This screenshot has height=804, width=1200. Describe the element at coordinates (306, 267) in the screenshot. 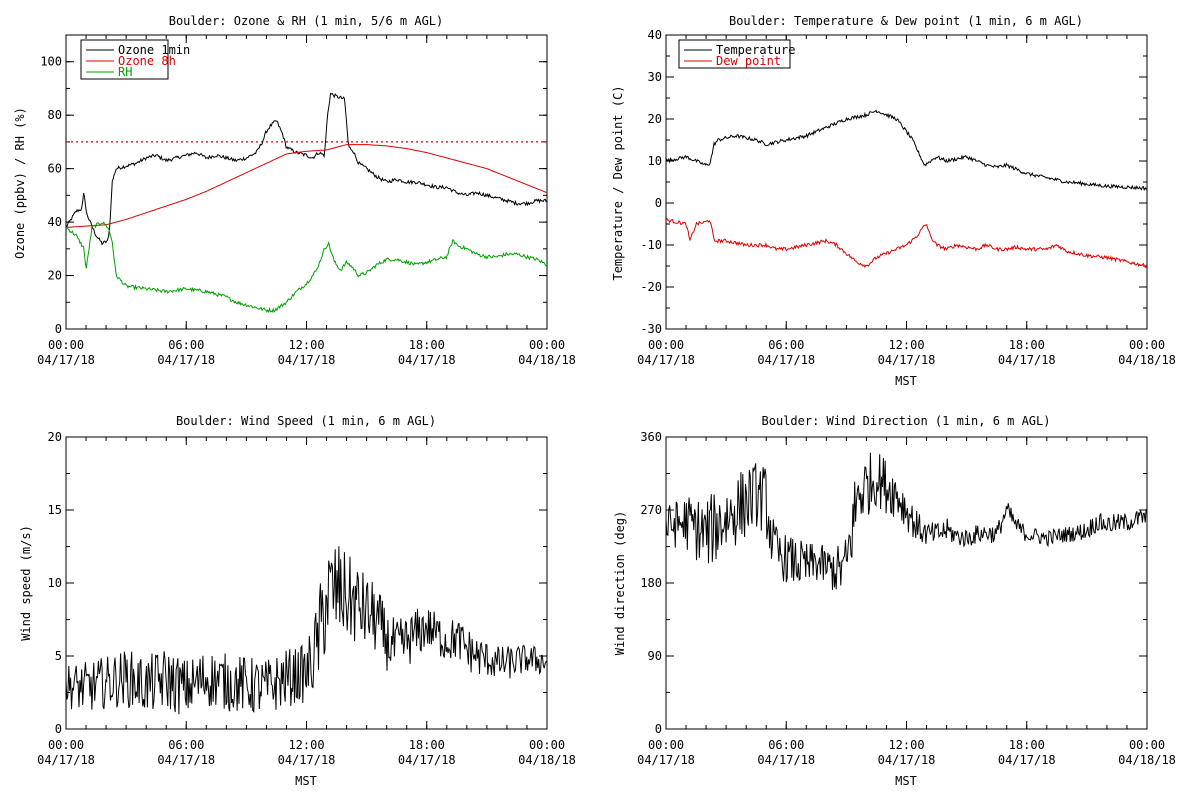

I see `series-line-rh` at that location.